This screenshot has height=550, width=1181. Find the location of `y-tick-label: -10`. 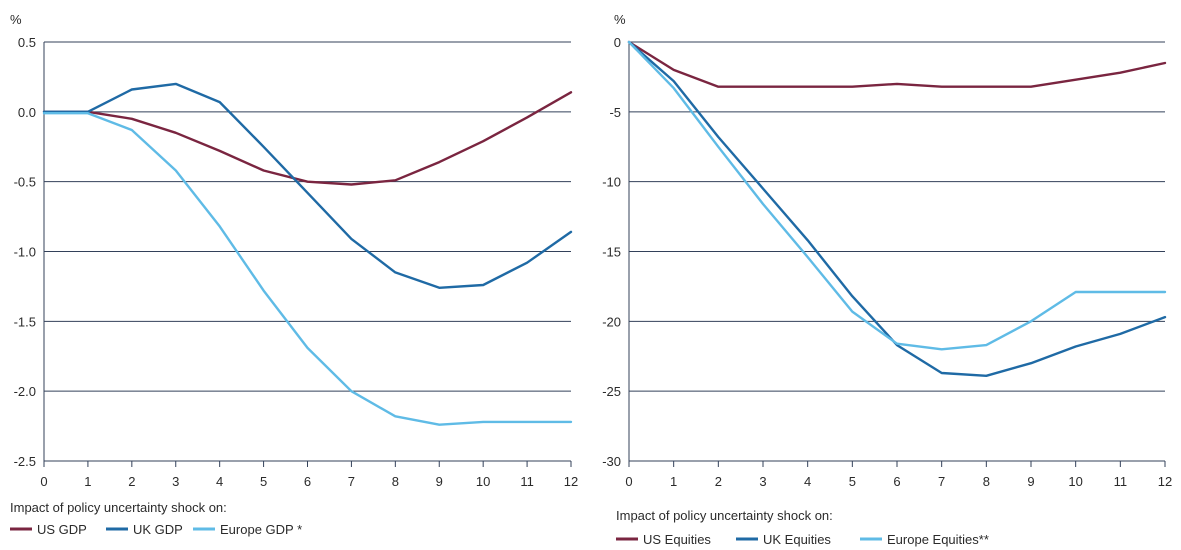

y-tick-label: -10 is located at coordinates (611, 182).